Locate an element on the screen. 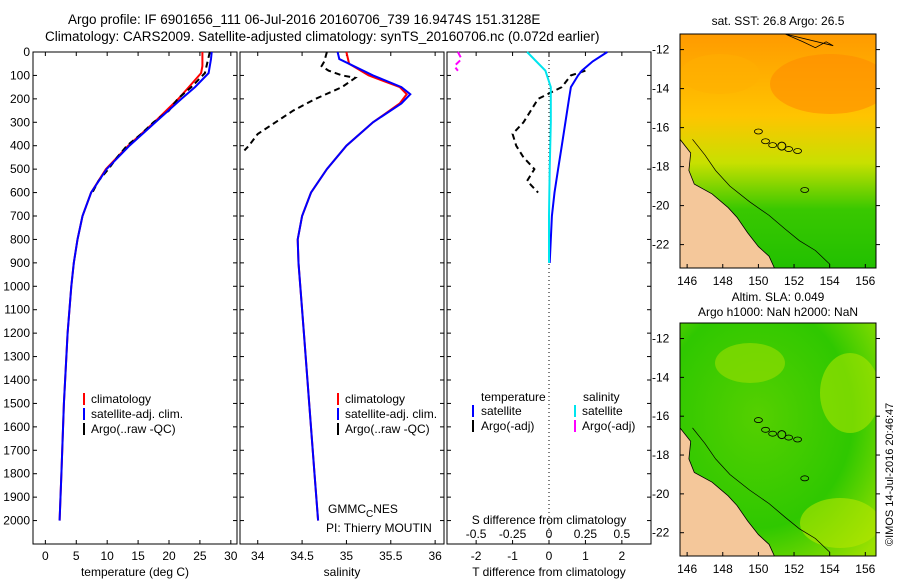  sal-ticklabel: 35.5 is located at coordinates (391, 556).